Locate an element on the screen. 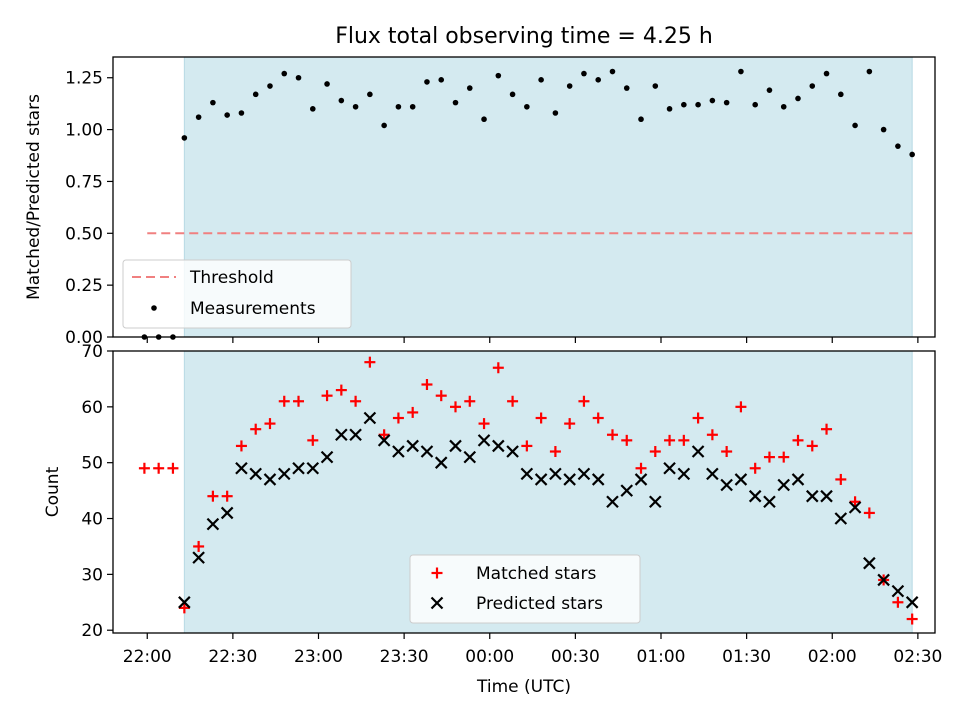  x-tick-label: 02:30 is located at coordinates (917, 657).